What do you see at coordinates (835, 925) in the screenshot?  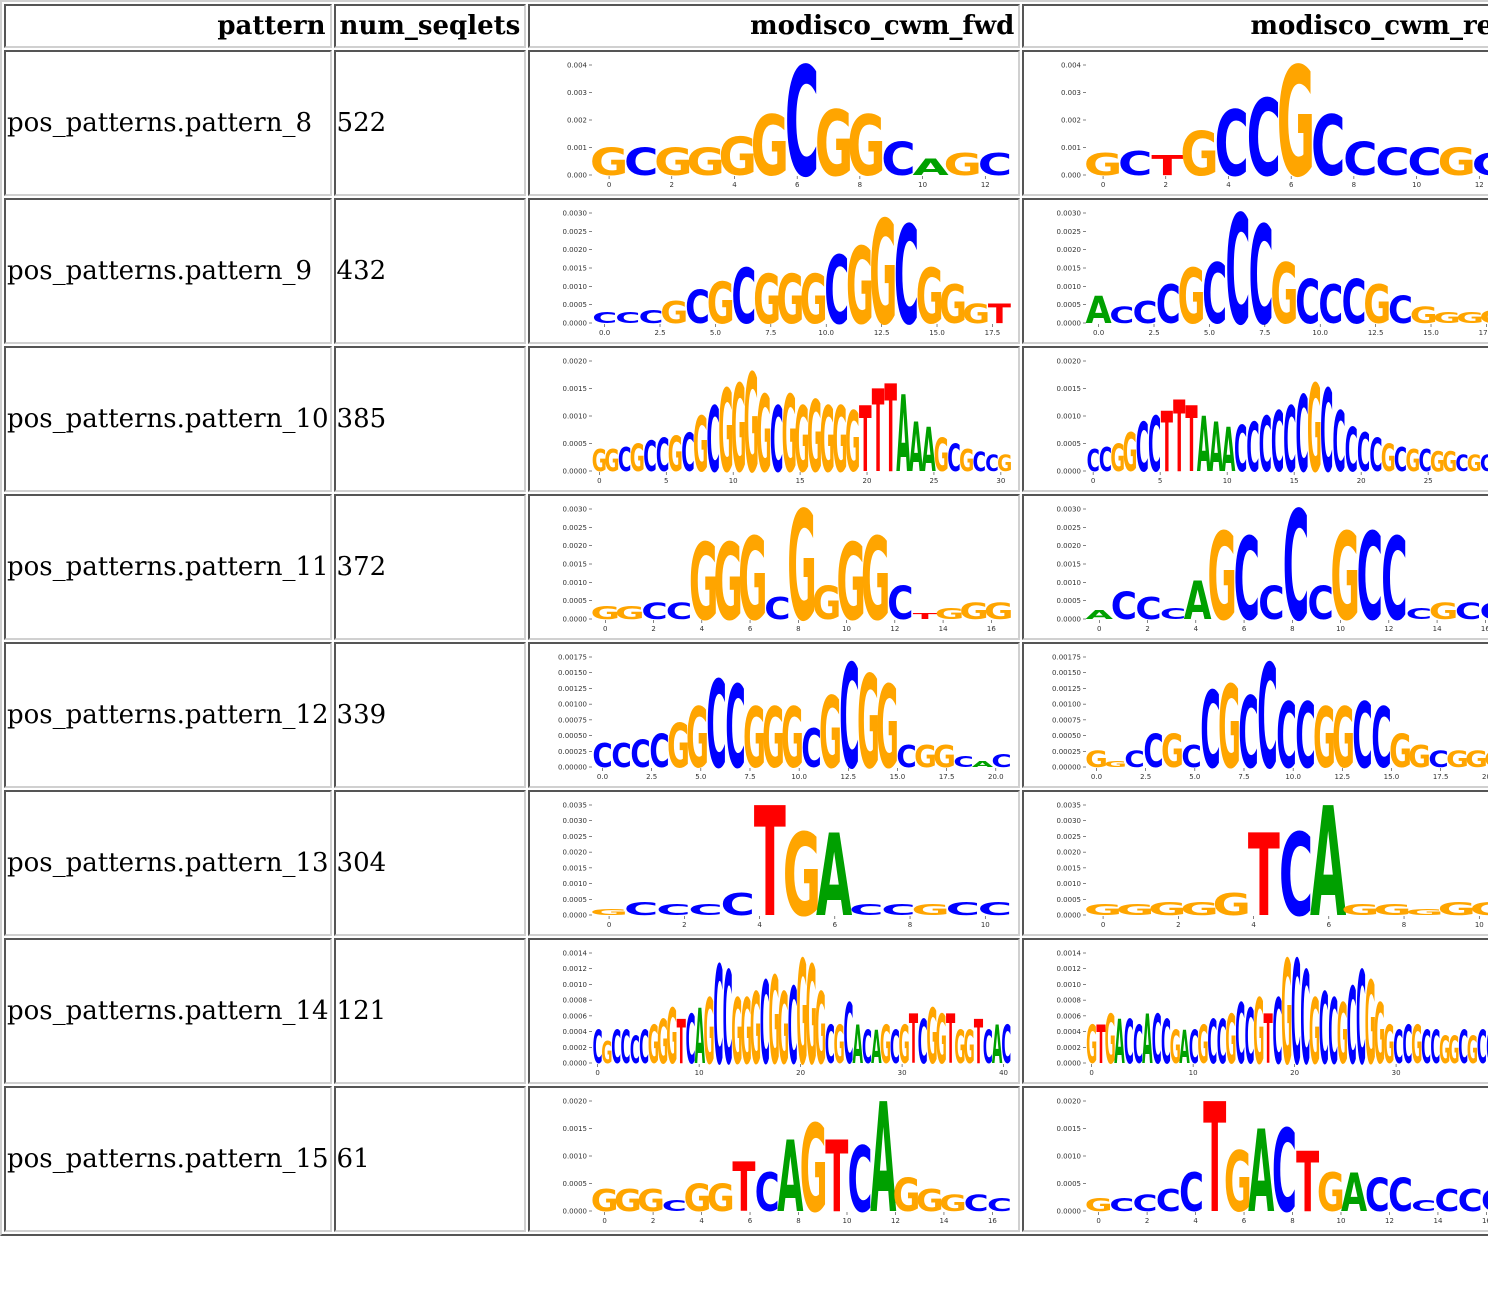 I see `xtick-label: 6` at bounding box center [835, 925].